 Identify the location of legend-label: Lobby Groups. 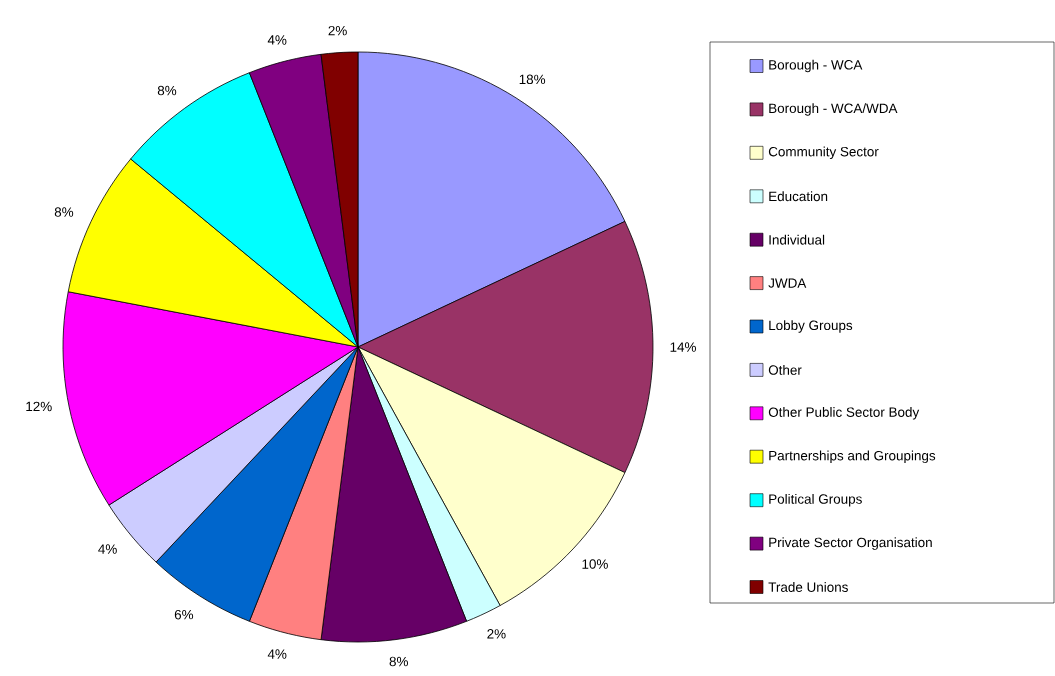
(811, 326).